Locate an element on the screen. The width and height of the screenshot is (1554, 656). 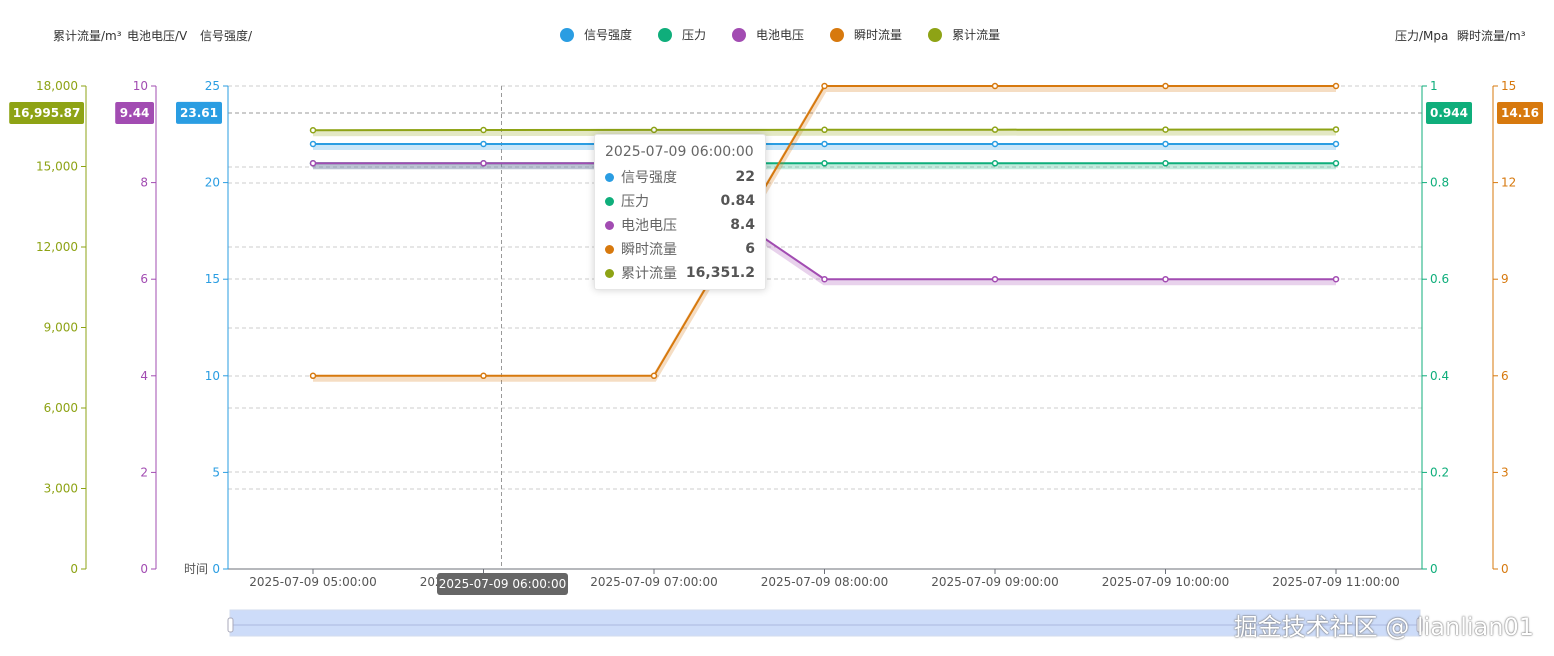
voltage-tick-label: 4 is located at coordinates (144, 376).